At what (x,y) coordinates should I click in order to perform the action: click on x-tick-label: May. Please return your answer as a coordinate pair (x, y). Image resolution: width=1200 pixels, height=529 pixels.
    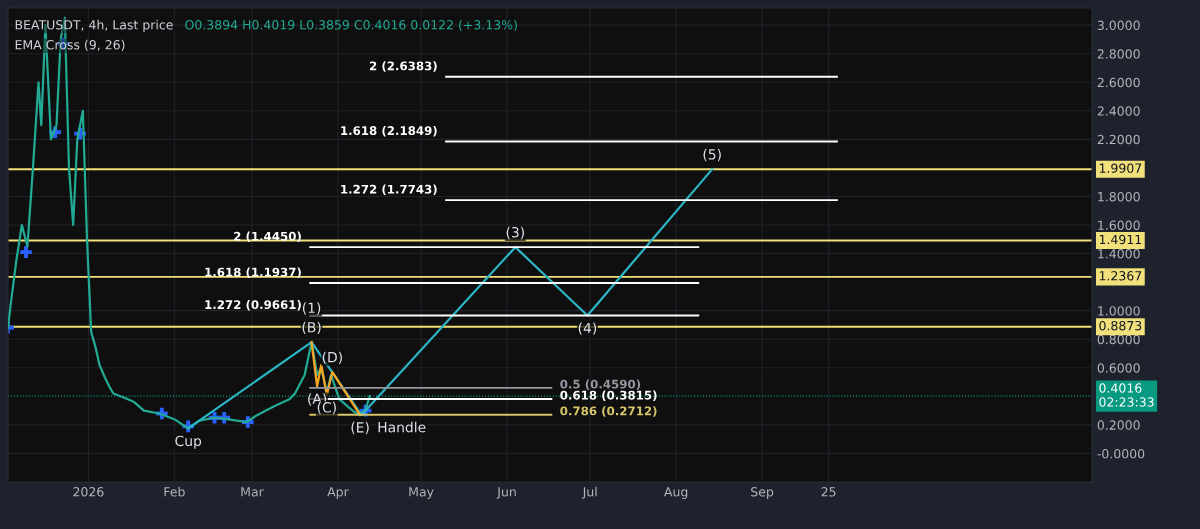
    Looking at the image, I should click on (421, 493).